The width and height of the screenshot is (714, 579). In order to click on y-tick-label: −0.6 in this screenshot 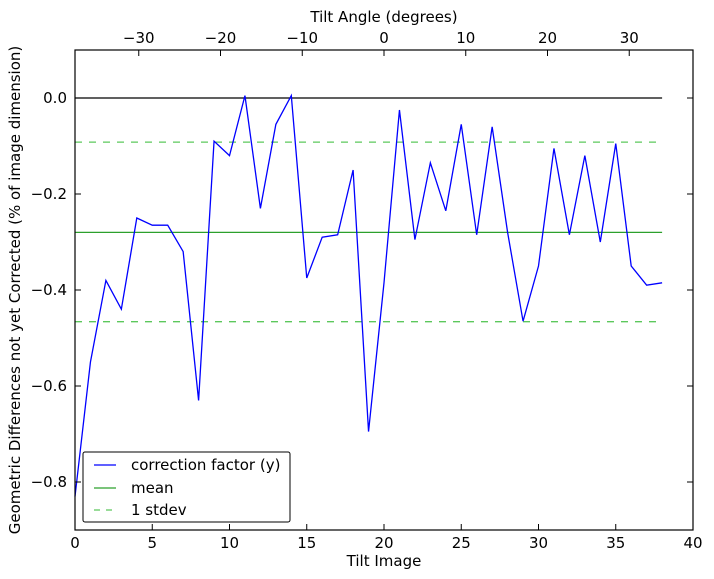, I will do `click(49, 386)`.